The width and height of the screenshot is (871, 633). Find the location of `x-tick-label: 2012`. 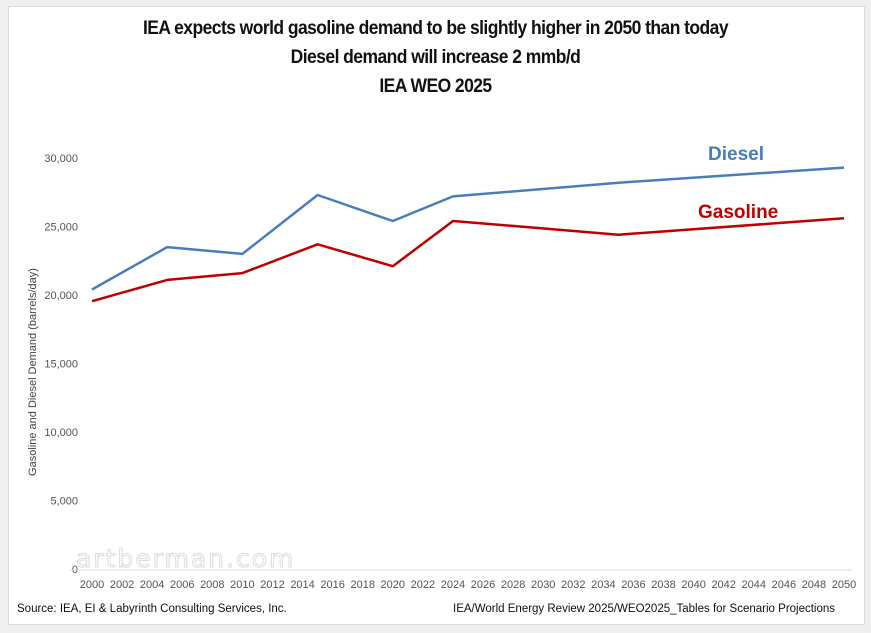

x-tick-label: 2012 is located at coordinates (272, 585).